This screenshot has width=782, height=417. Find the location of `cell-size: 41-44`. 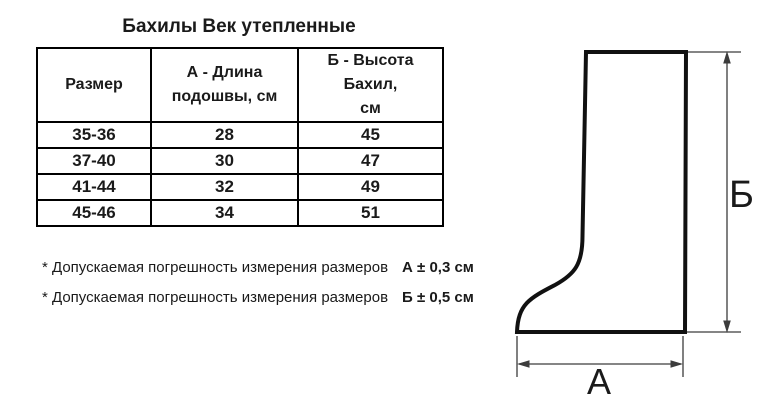

cell-size: 41-44 is located at coordinates (94, 187).